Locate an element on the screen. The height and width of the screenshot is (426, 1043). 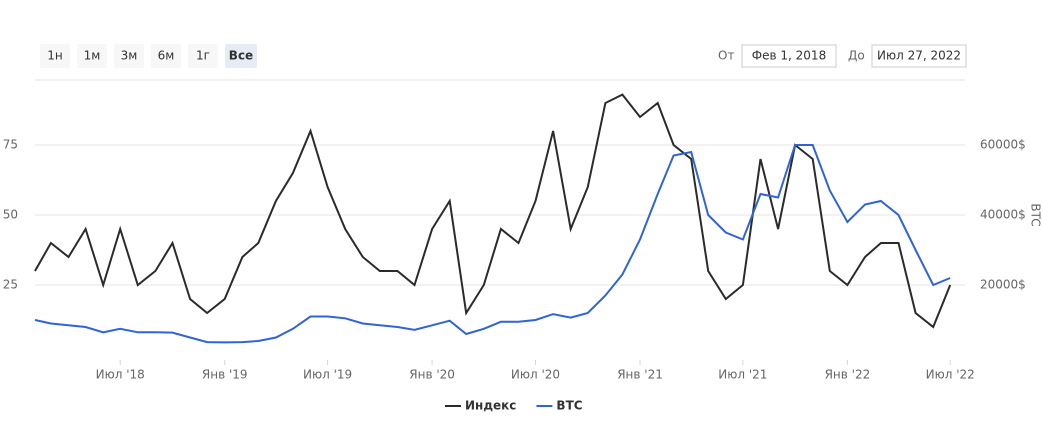
to-value: Июл 27, 2022 is located at coordinates (919, 56).